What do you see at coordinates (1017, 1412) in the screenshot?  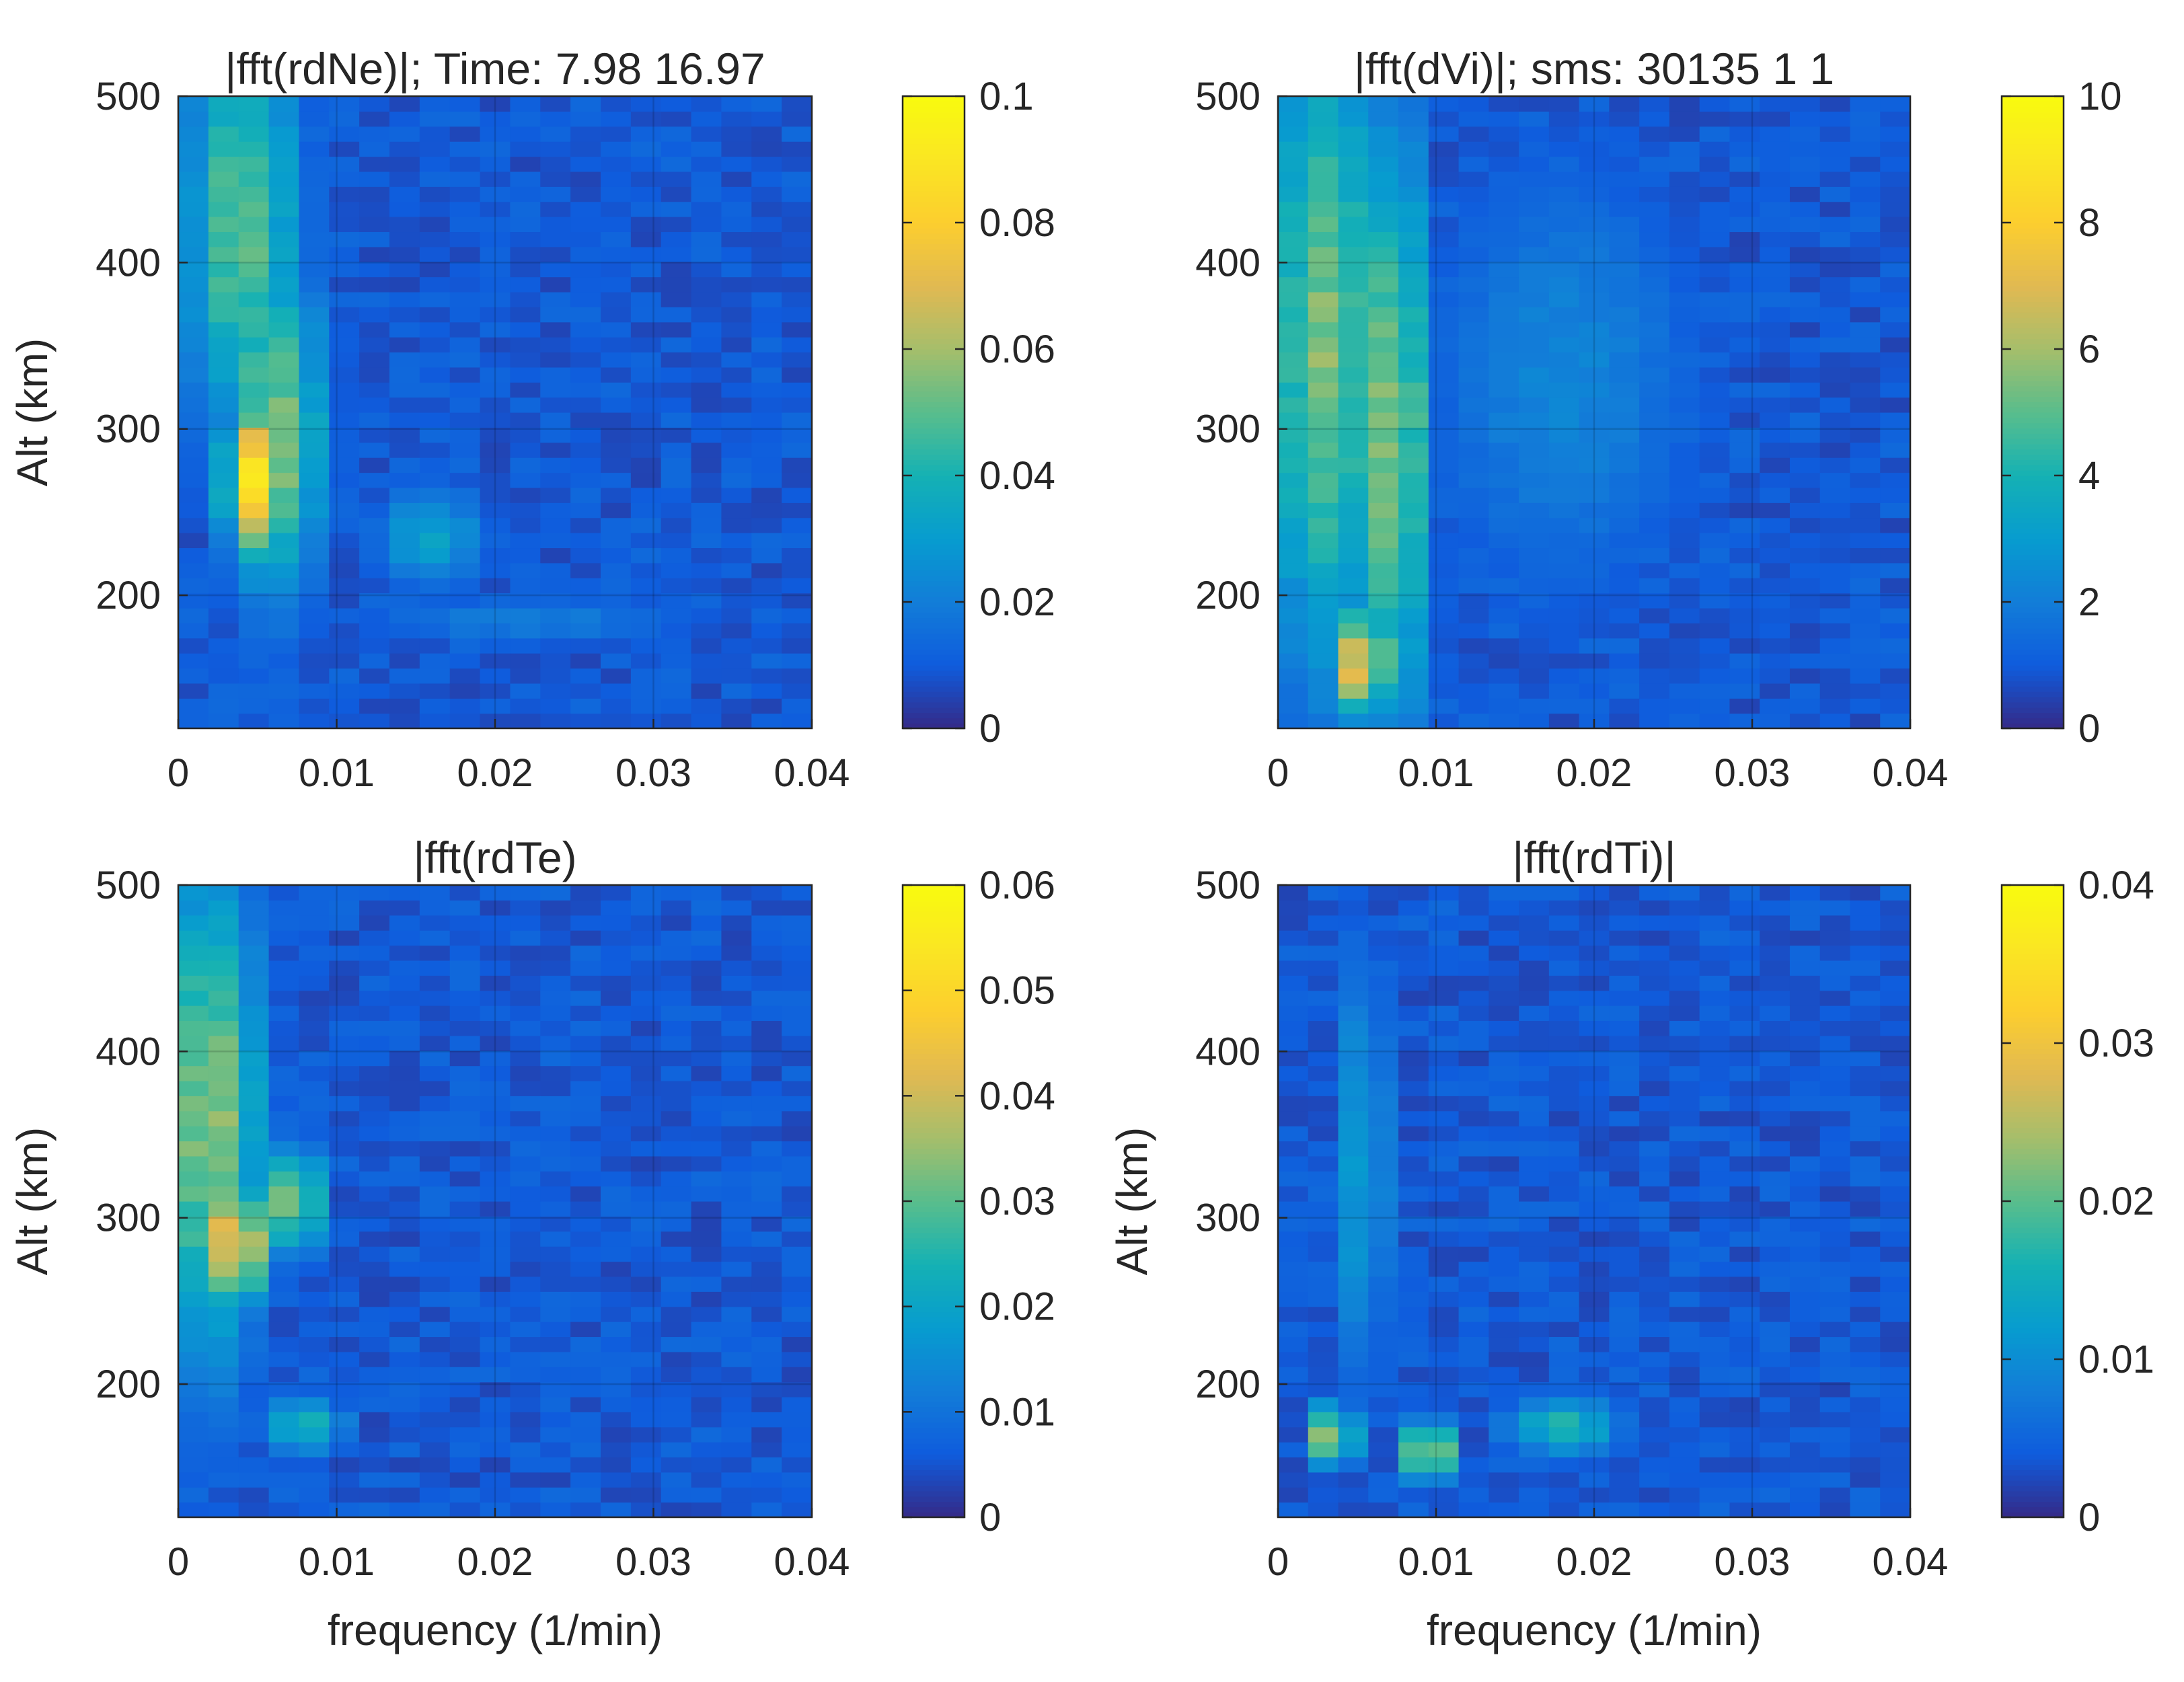 I see `colorbar-tick-label: 0.01` at bounding box center [1017, 1412].